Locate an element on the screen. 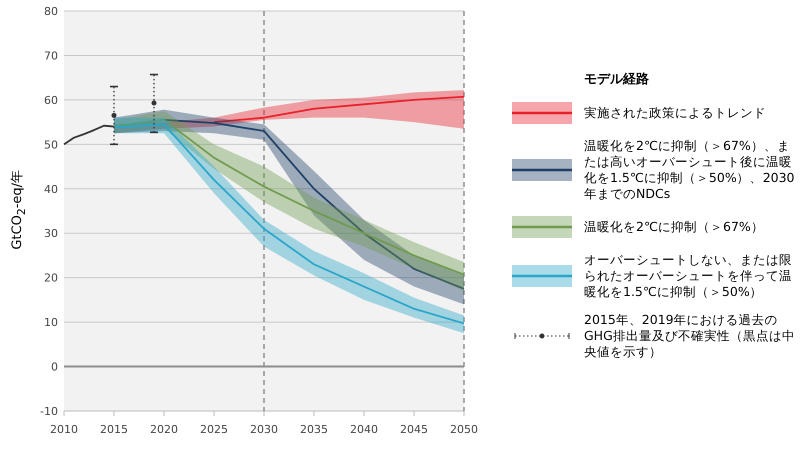 The height and width of the screenshot is (466, 801). x-tick-label: 2015 is located at coordinates (114, 429).